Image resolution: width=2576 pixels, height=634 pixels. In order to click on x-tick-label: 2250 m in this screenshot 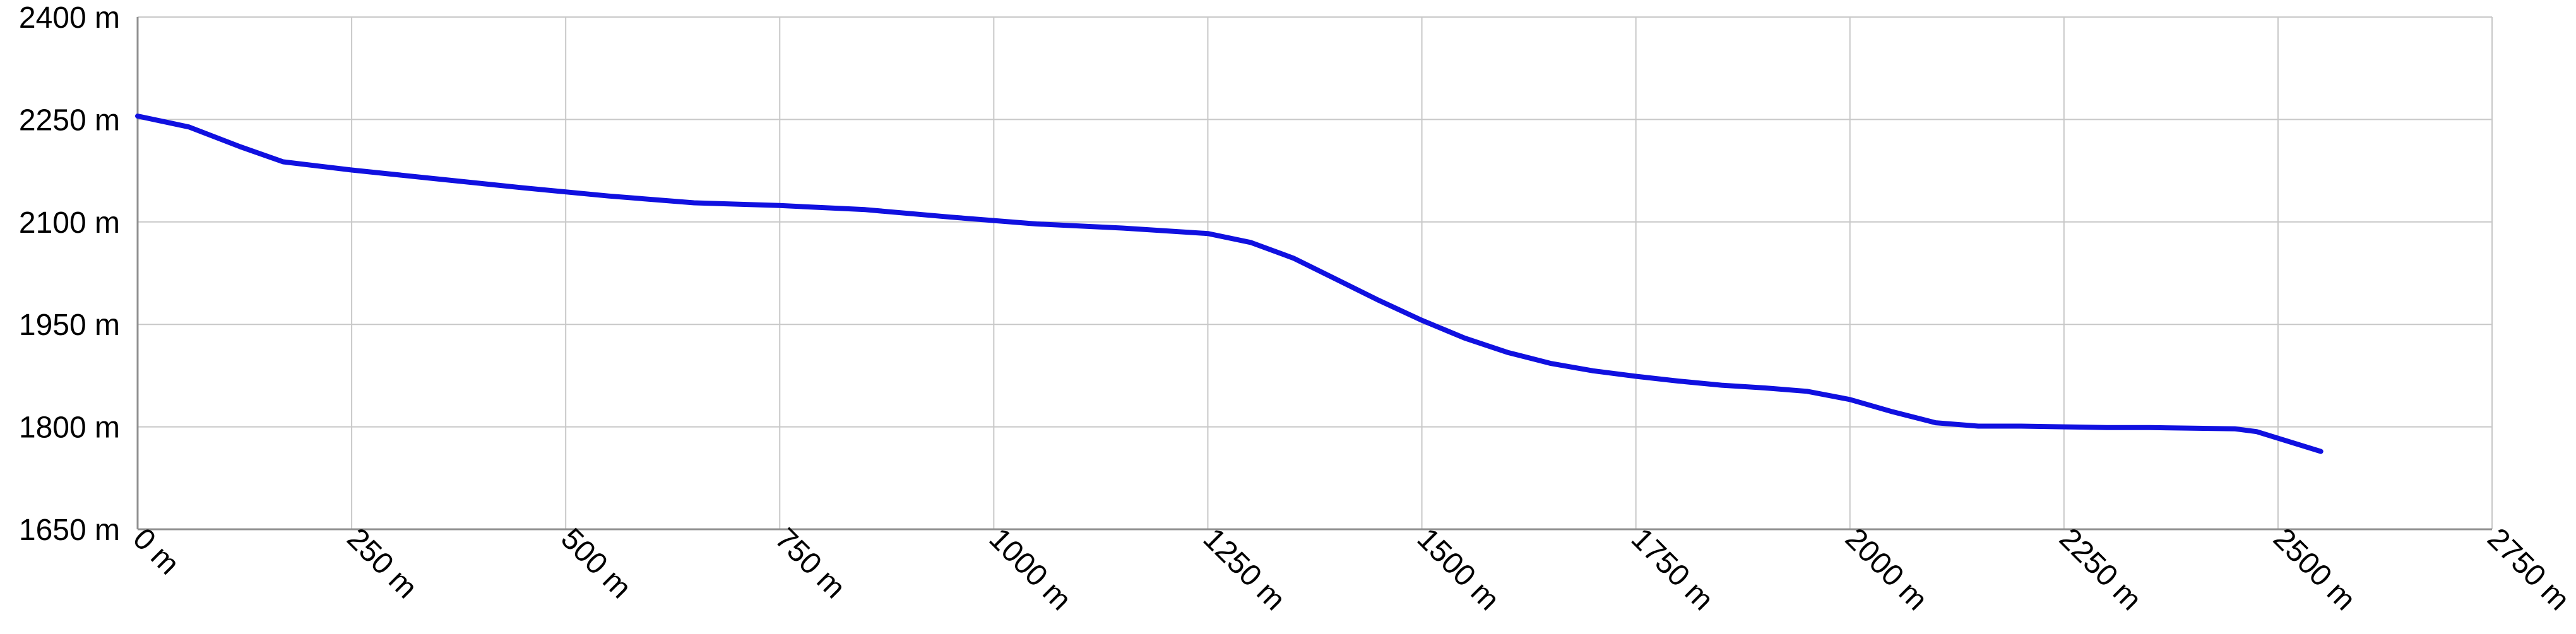, I will do `click(2100, 569)`.